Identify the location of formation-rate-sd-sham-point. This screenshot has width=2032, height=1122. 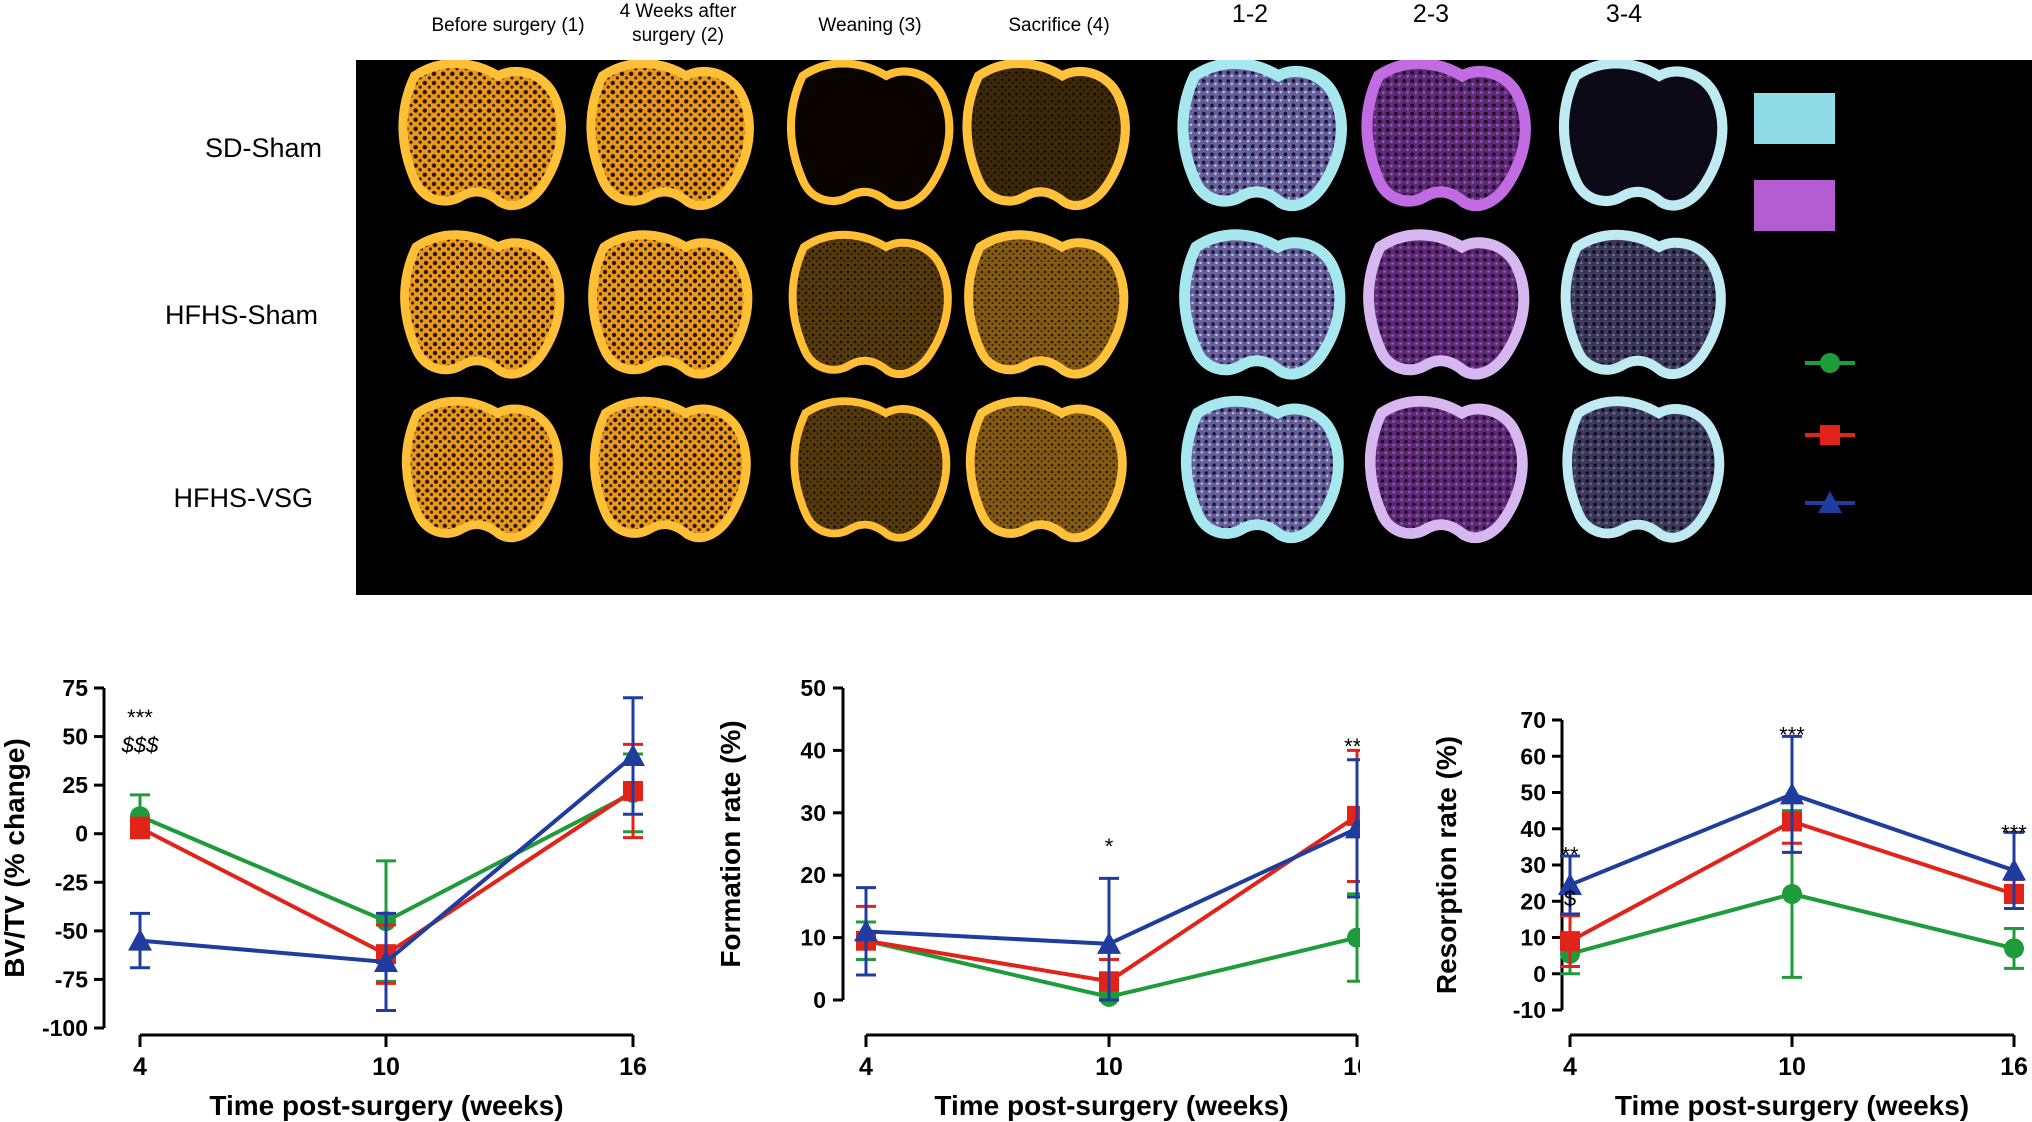
(1353, 937).